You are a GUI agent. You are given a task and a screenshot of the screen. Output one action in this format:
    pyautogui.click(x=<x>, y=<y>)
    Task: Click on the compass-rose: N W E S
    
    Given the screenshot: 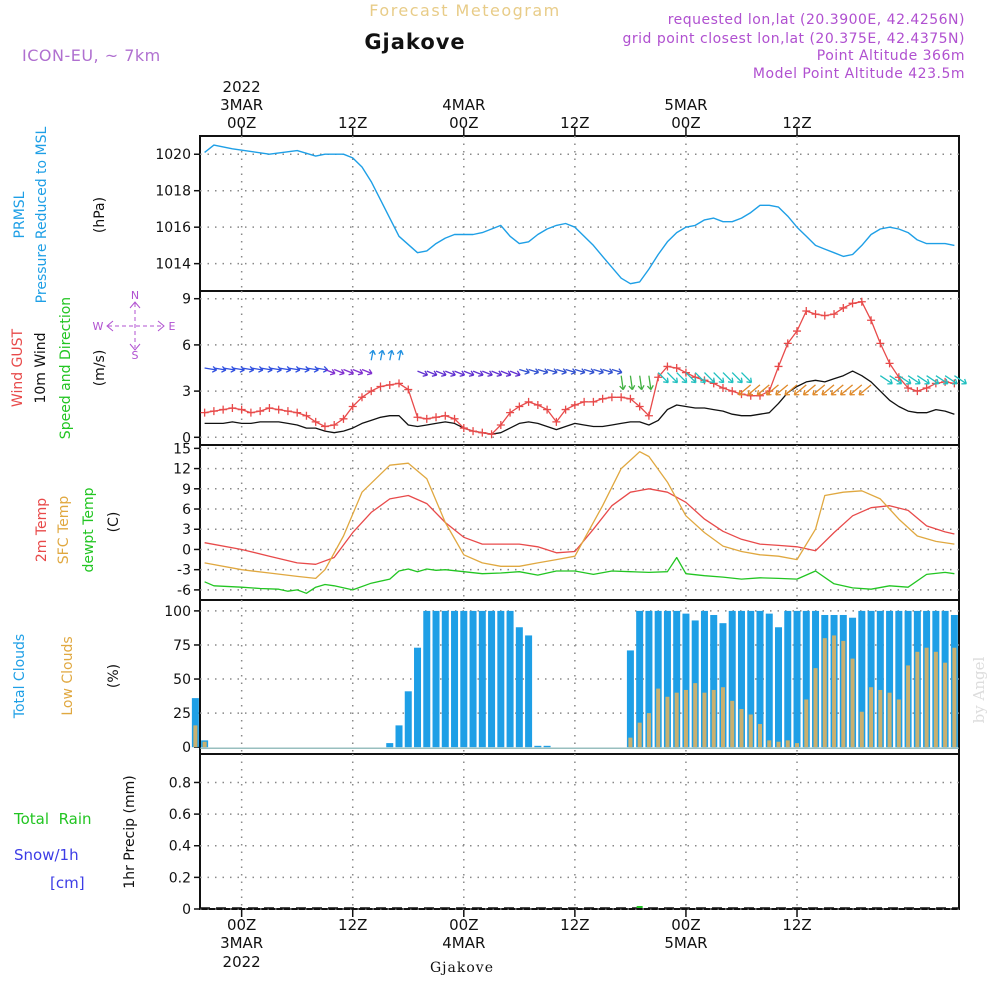 What is the action you would take?
    pyautogui.click(x=134, y=325)
    